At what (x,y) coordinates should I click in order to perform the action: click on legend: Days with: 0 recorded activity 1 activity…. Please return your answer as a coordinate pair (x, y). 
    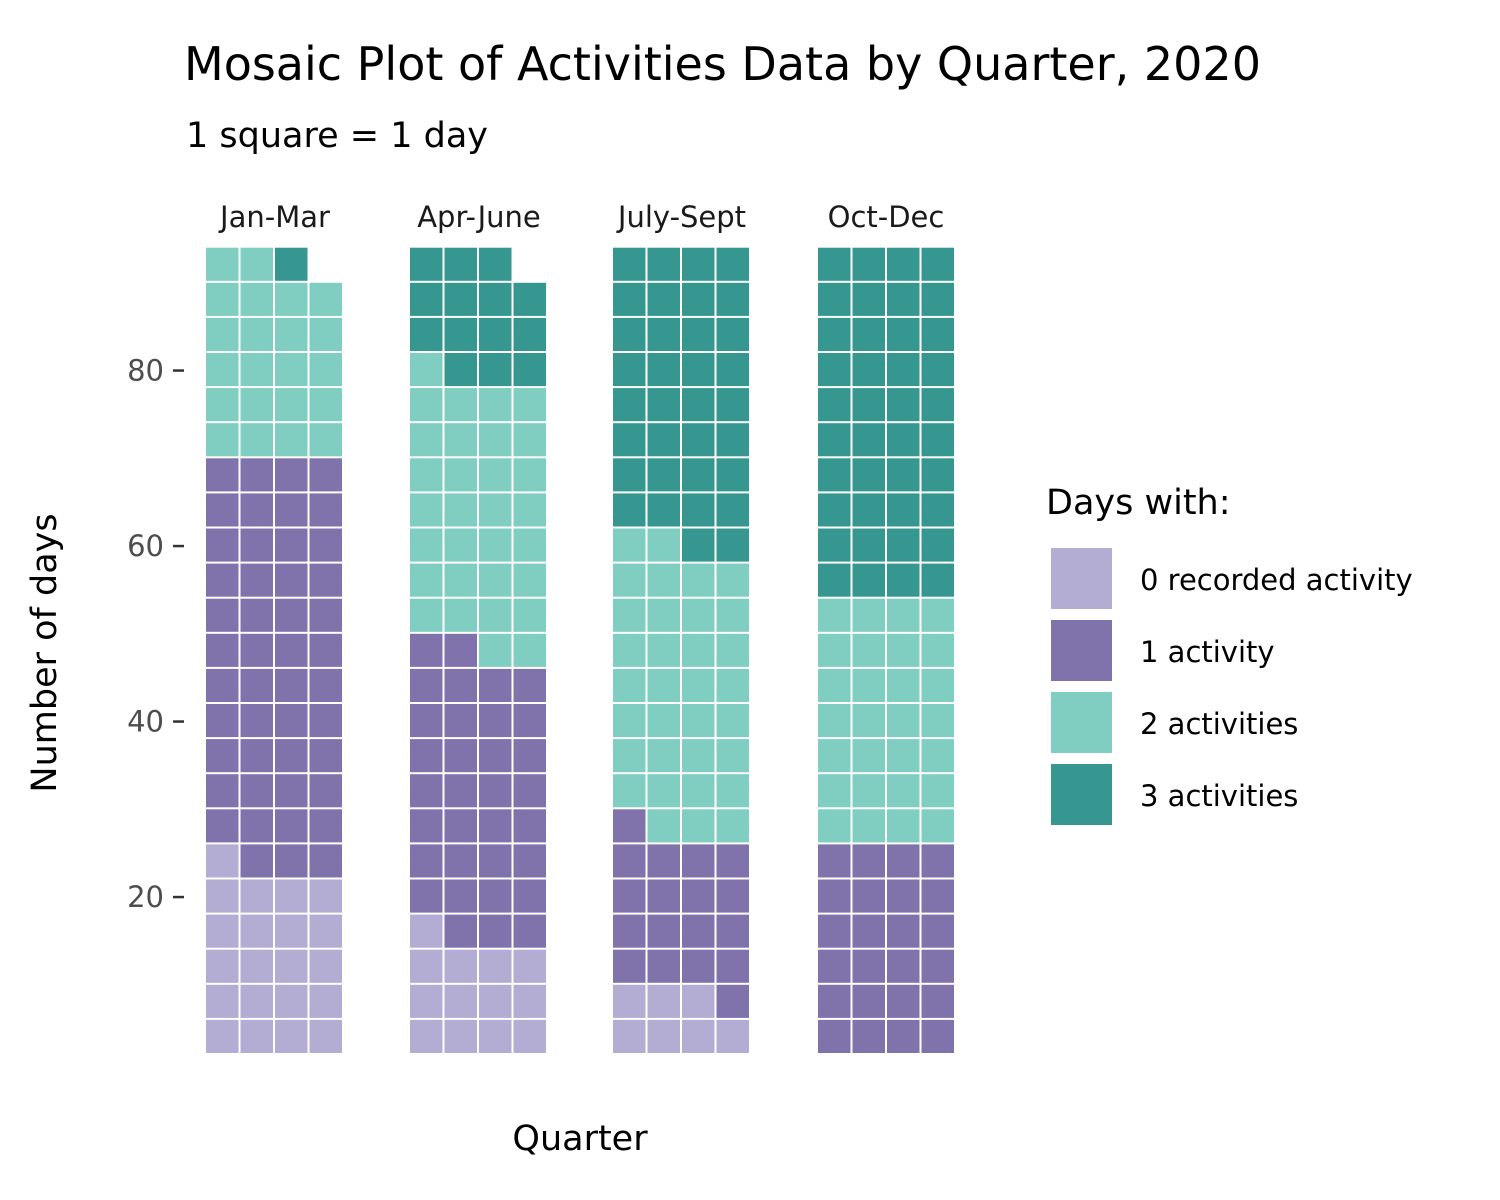
    Looking at the image, I should click on (1229, 654).